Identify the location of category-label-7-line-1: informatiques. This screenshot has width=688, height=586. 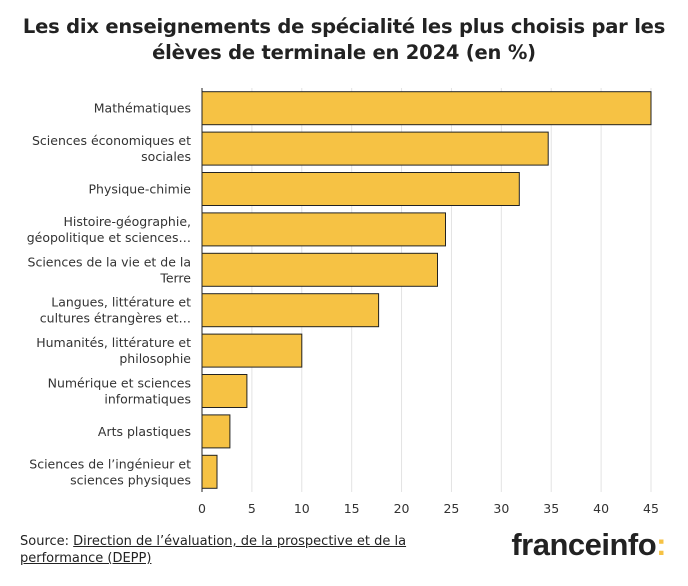
(147, 399).